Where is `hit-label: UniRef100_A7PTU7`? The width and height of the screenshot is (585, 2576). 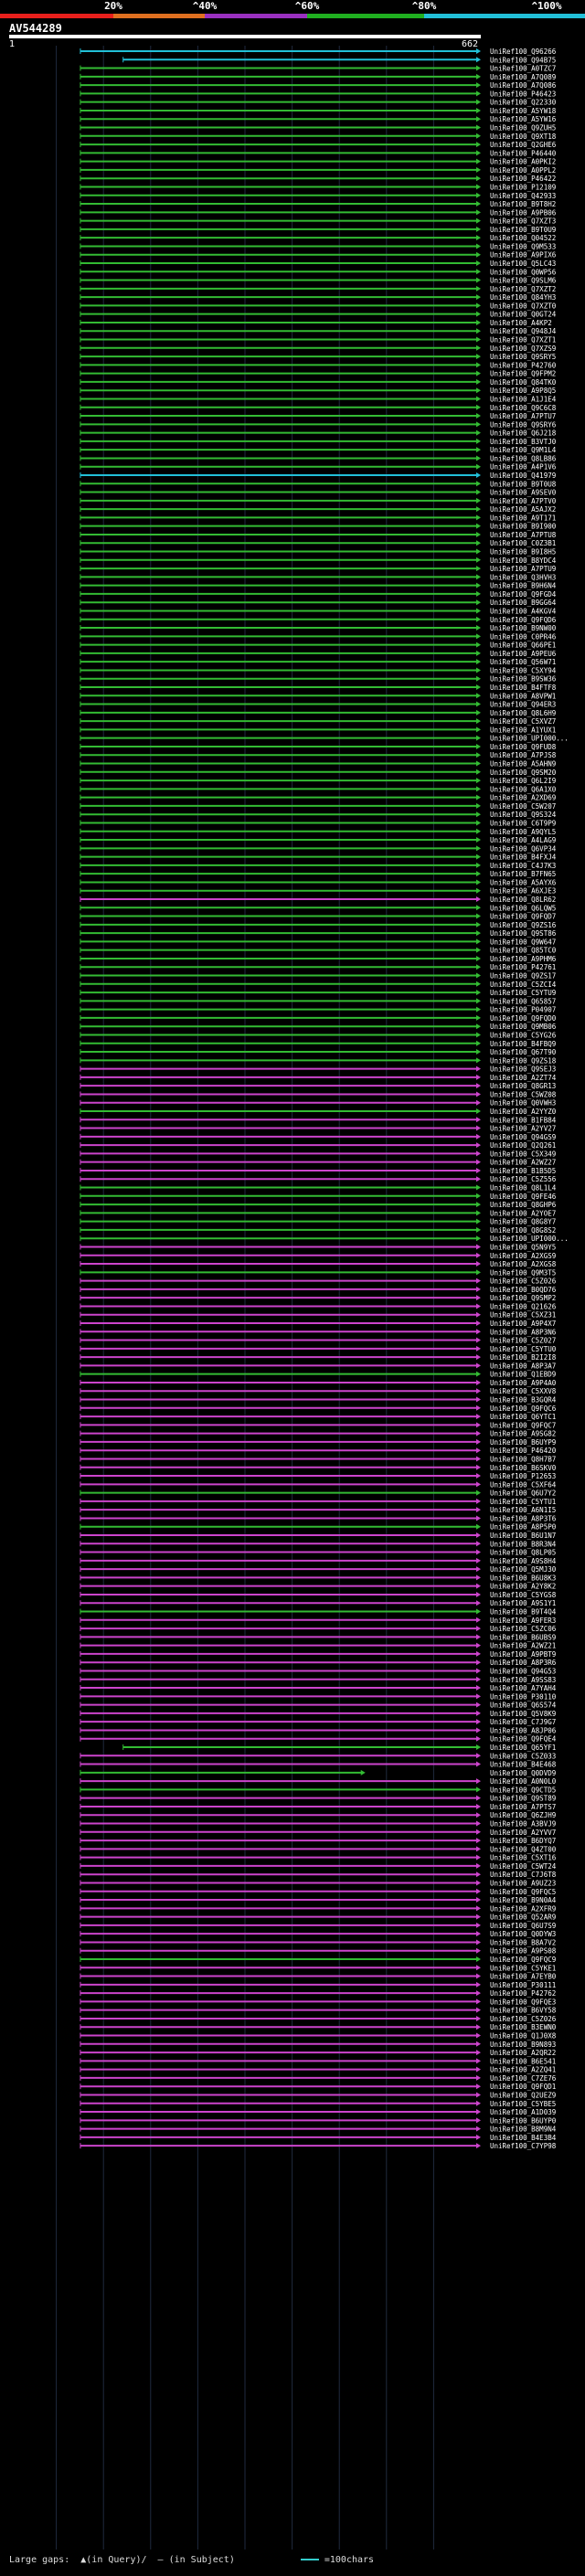 hit-label: UniRef100_A7PTU7 is located at coordinates (523, 416).